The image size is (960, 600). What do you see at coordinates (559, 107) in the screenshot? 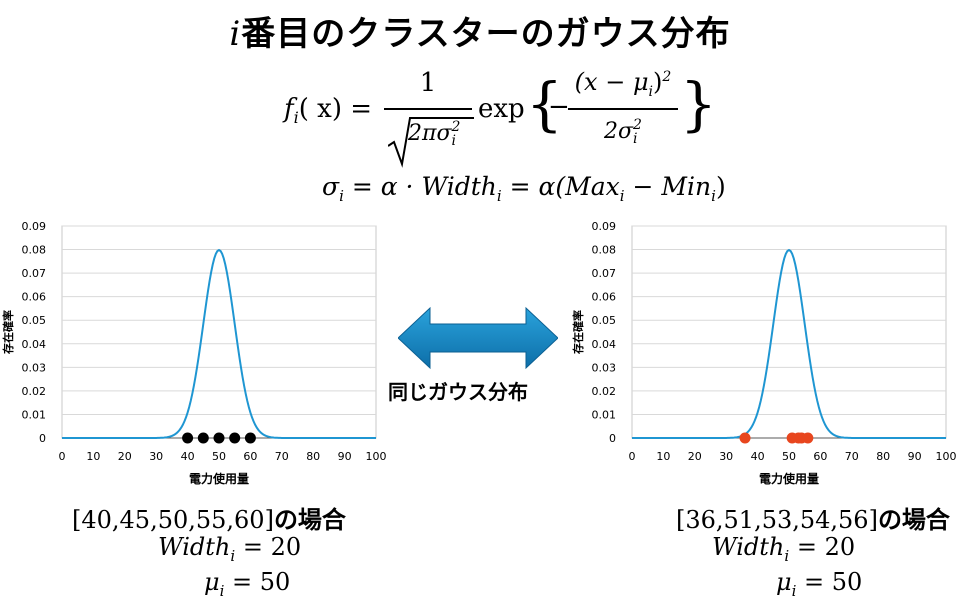
I see `formula-minus: −` at bounding box center [559, 107].